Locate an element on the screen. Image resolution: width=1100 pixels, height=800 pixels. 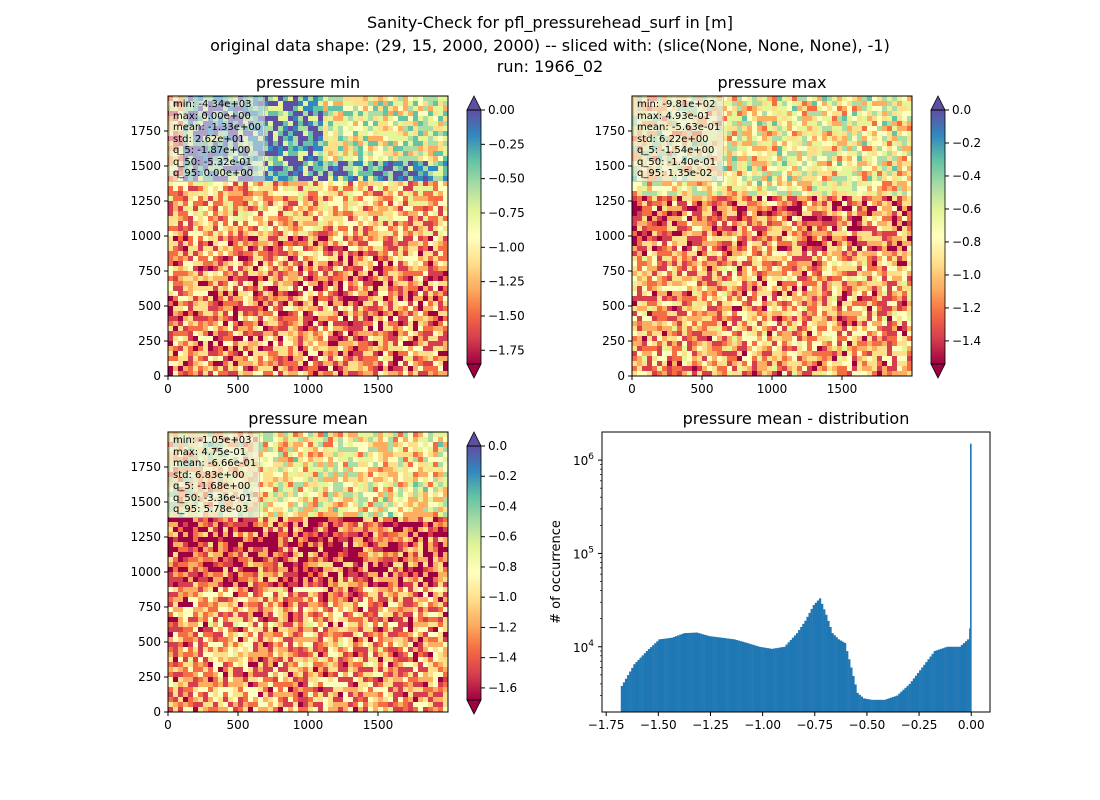
x-tick-label: 1500 is located at coordinates (378, 389).